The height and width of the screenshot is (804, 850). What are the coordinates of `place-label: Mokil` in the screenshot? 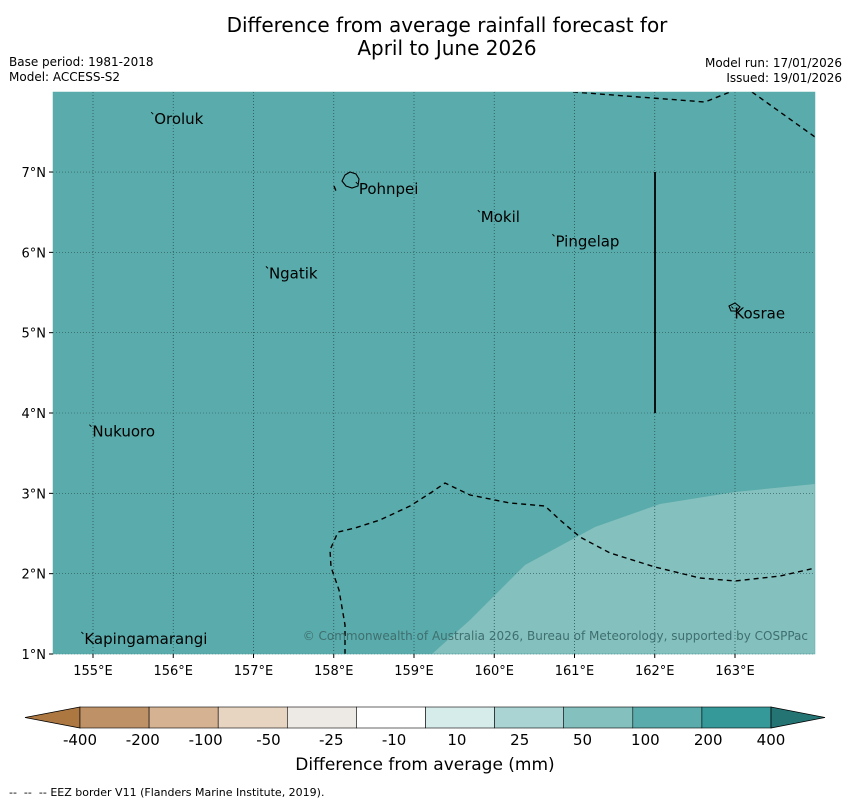 It's located at (500, 217).